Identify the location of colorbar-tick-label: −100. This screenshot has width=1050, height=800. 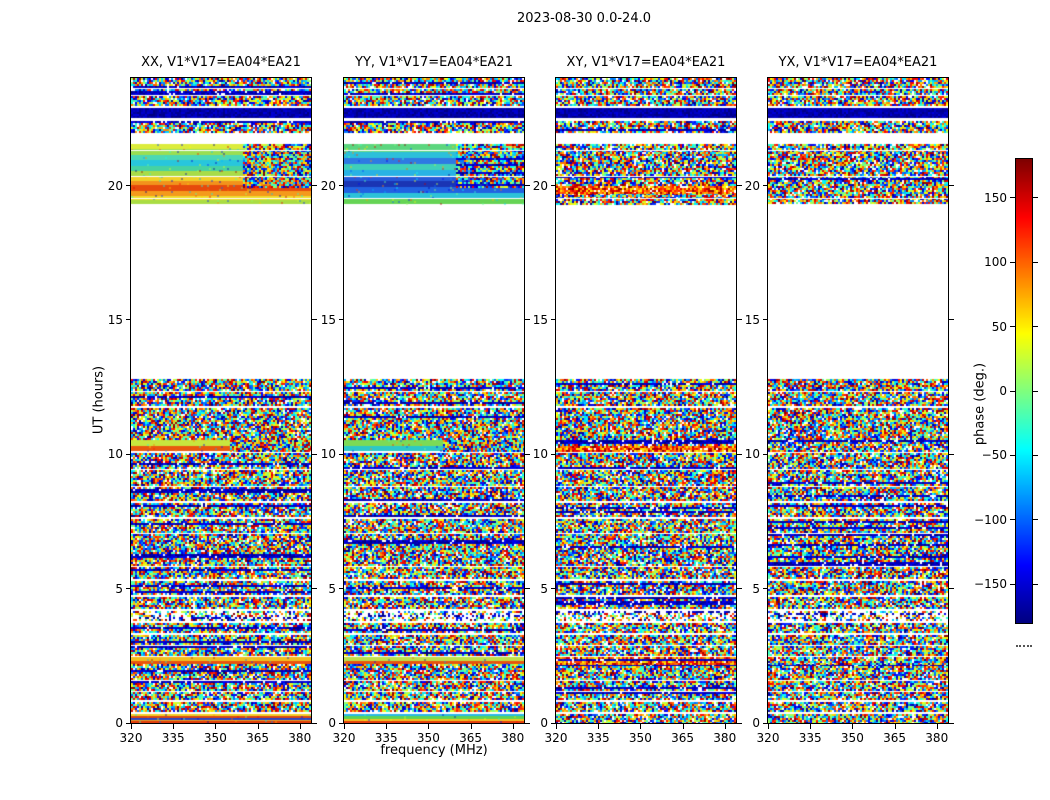
(990, 519).